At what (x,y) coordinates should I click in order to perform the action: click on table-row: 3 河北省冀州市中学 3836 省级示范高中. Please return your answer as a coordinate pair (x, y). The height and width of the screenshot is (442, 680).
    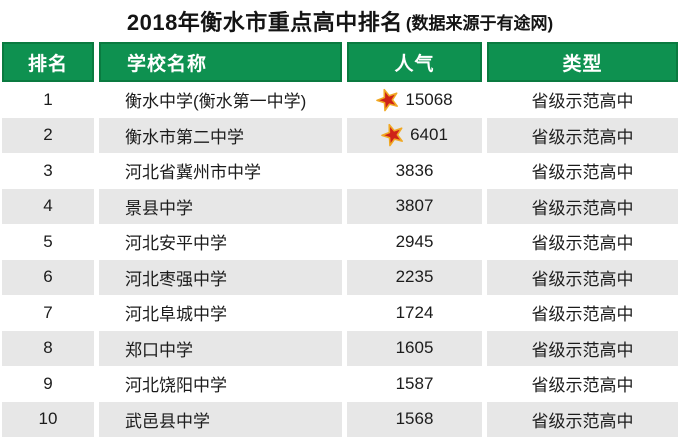
    Looking at the image, I should click on (340, 171).